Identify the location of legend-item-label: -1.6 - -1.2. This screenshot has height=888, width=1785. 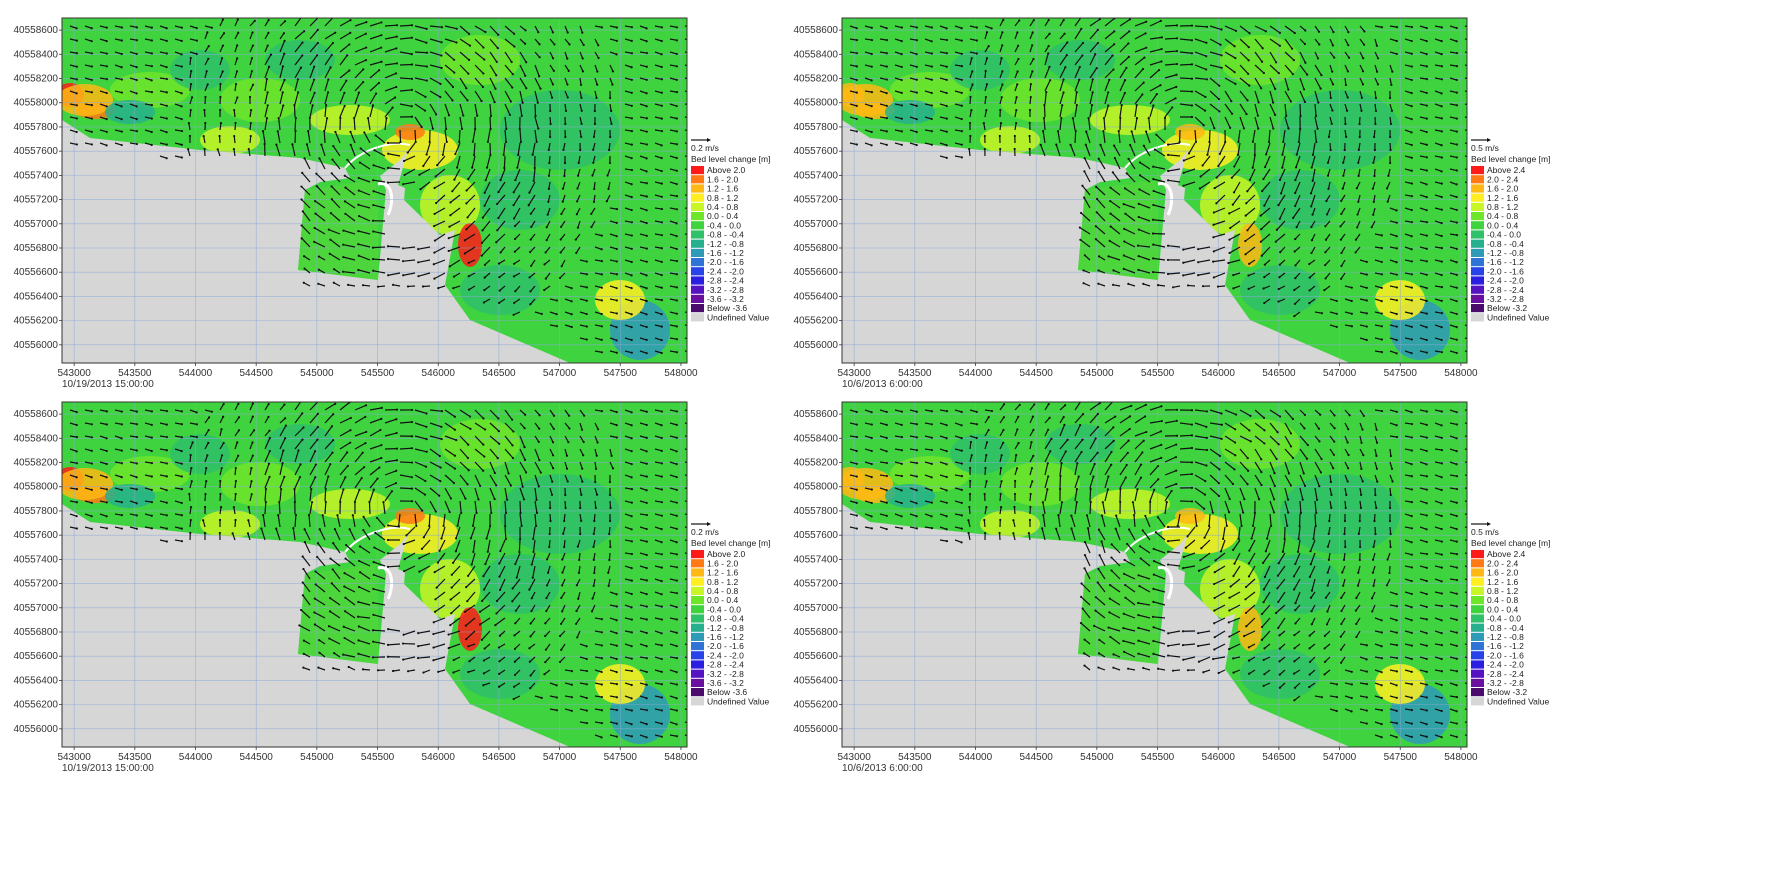
(1505, 262).